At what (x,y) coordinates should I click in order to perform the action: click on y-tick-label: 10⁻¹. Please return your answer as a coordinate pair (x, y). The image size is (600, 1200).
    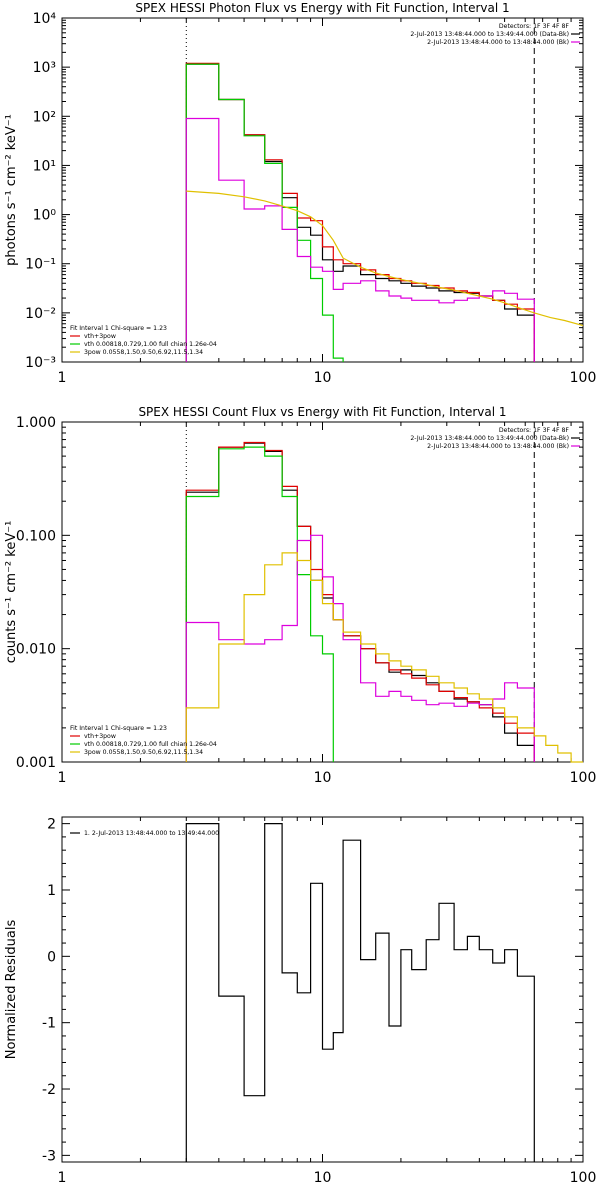
    Looking at the image, I should click on (40, 265).